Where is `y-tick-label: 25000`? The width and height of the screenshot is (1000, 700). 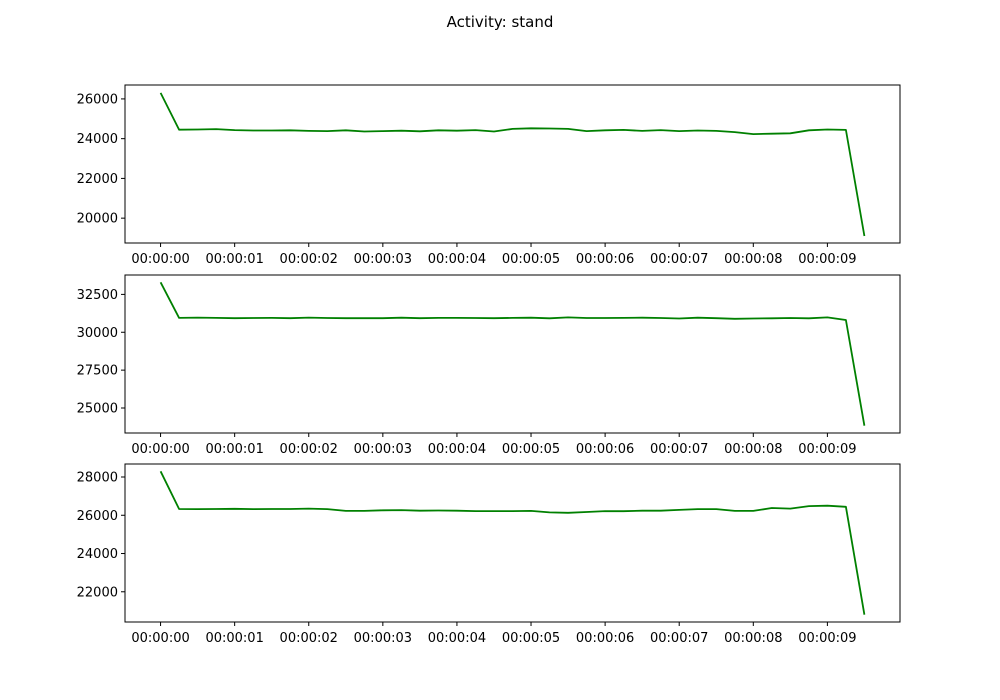
y-tick-label: 25000 is located at coordinates (97, 409).